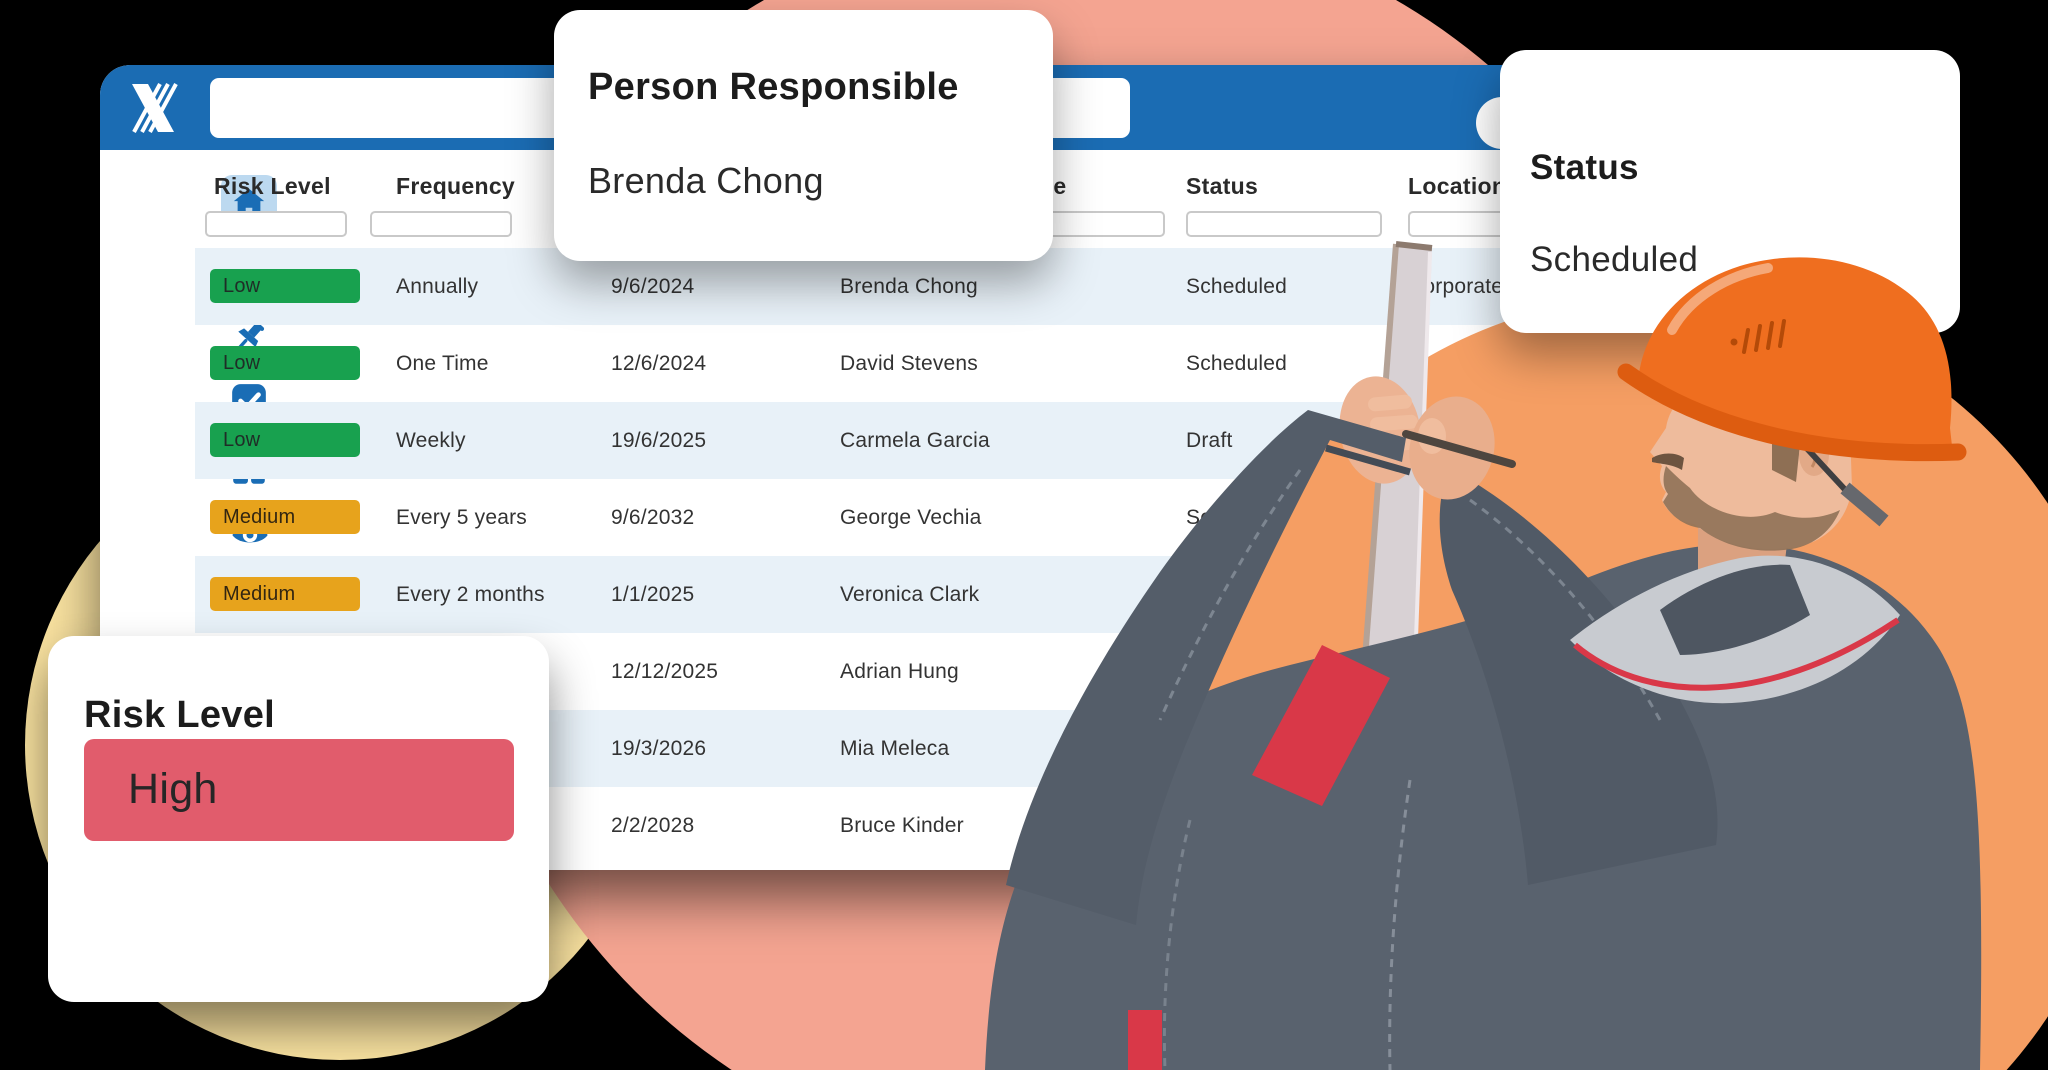 This screenshot has height=1070, width=2048. I want to click on cell-person: Bruce Kinder, so click(902, 825).